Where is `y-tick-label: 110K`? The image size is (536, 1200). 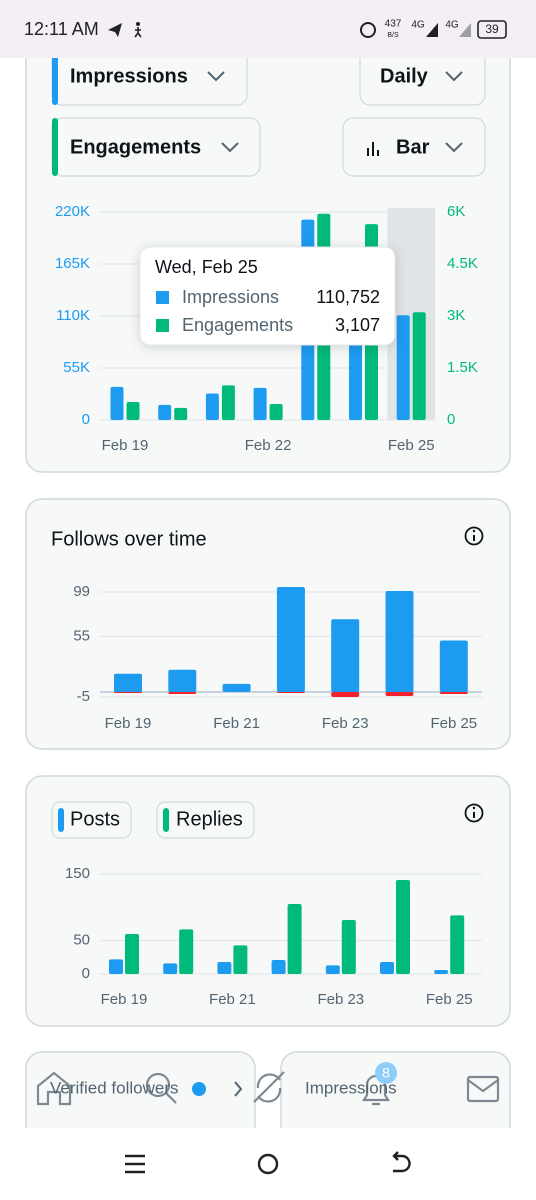 y-tick-label: 110K is located at coordinates (73, 315).